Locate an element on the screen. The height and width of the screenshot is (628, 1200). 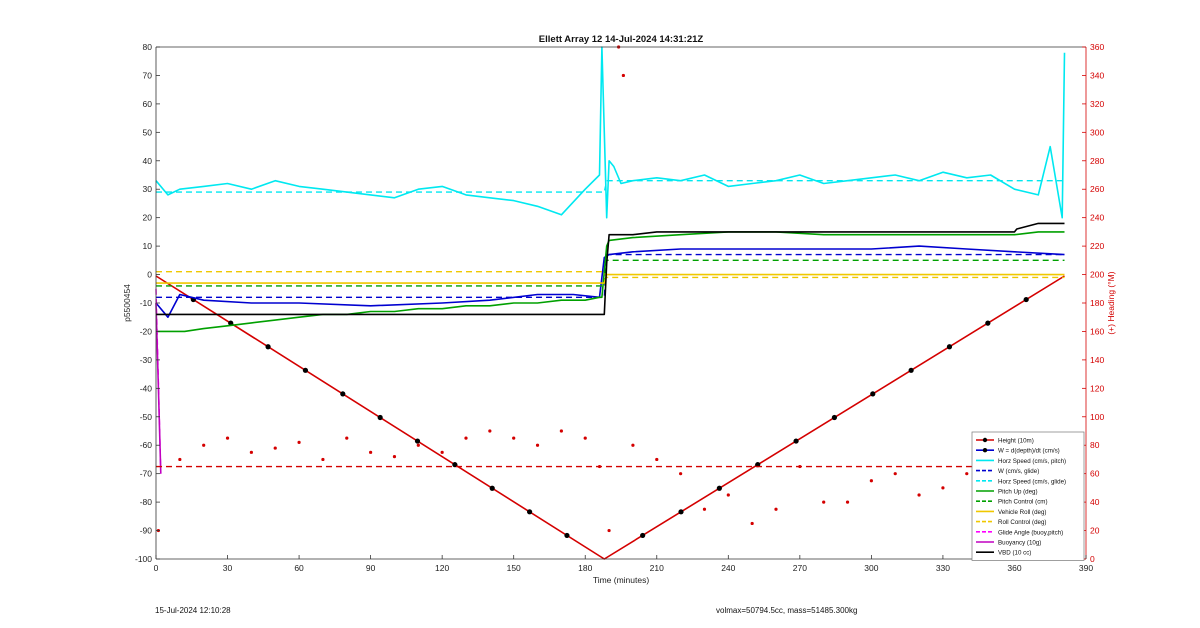
legend-entry: W (cm/s, glide) is located at coordinates (1007, 471).